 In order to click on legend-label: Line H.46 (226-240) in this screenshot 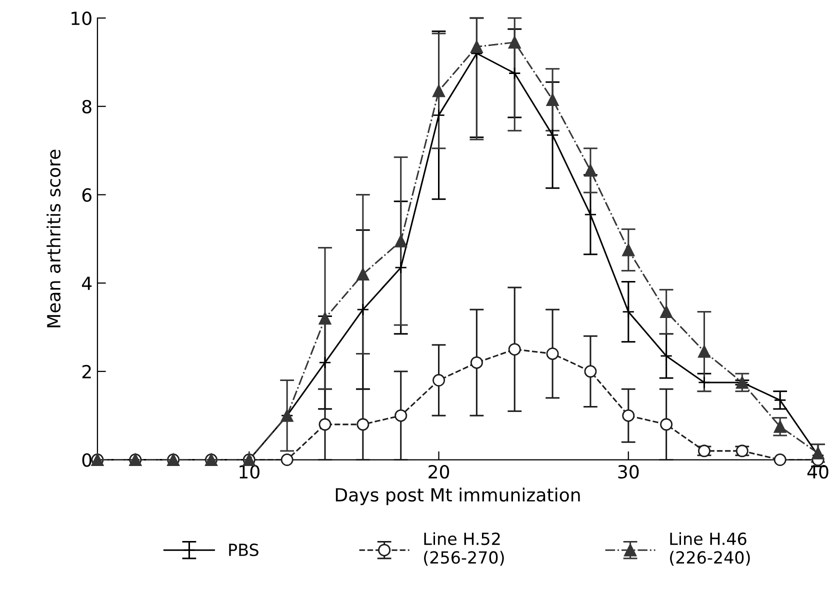, I will do `click(710, 549)`.